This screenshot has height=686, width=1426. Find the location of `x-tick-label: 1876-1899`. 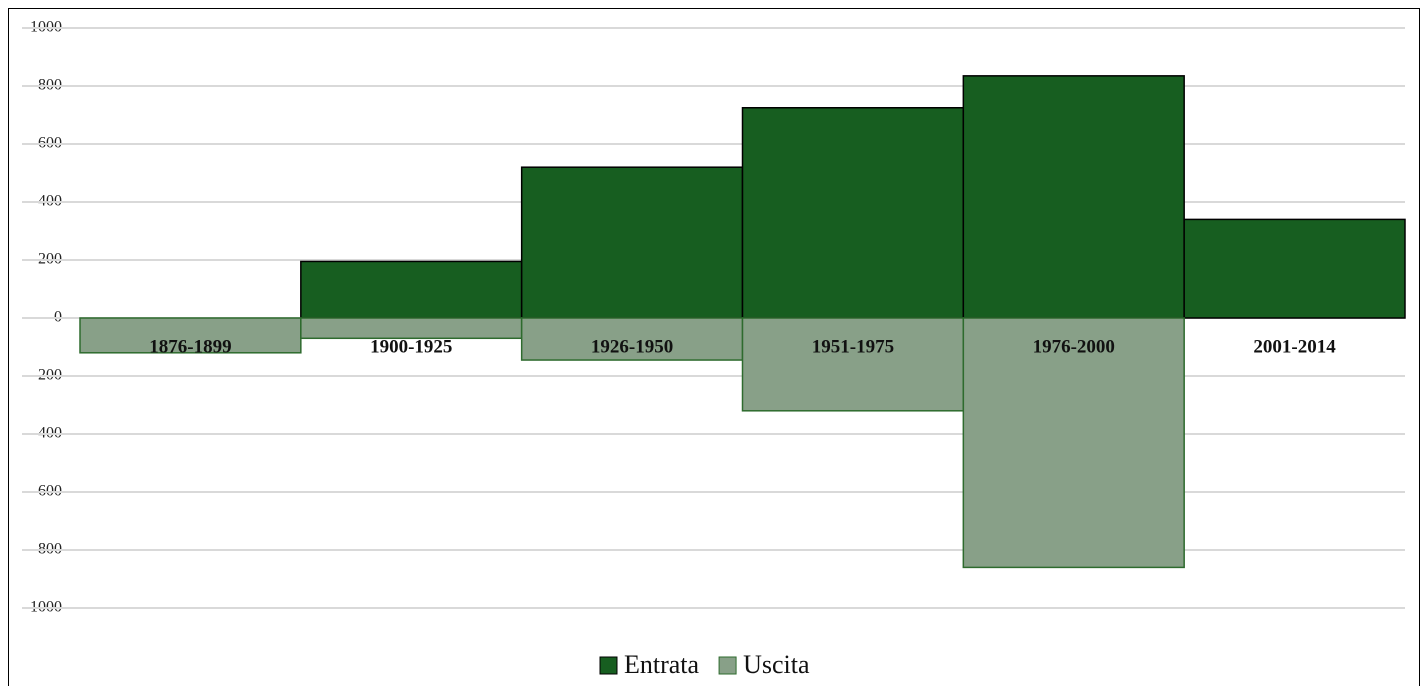

x-tick-label: 1876-1899 is located at coordinates (190, 346).